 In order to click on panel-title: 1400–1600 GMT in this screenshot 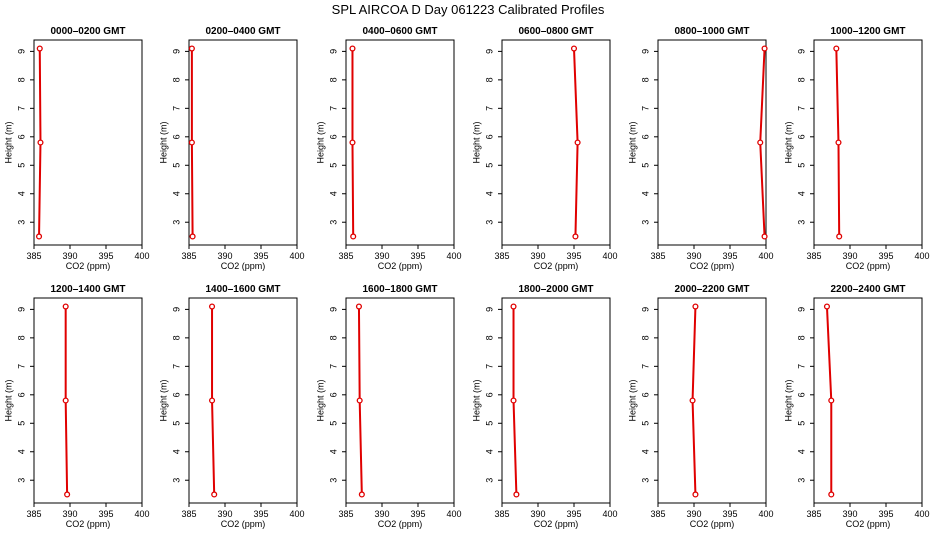, I will do `click(242, 289)`.